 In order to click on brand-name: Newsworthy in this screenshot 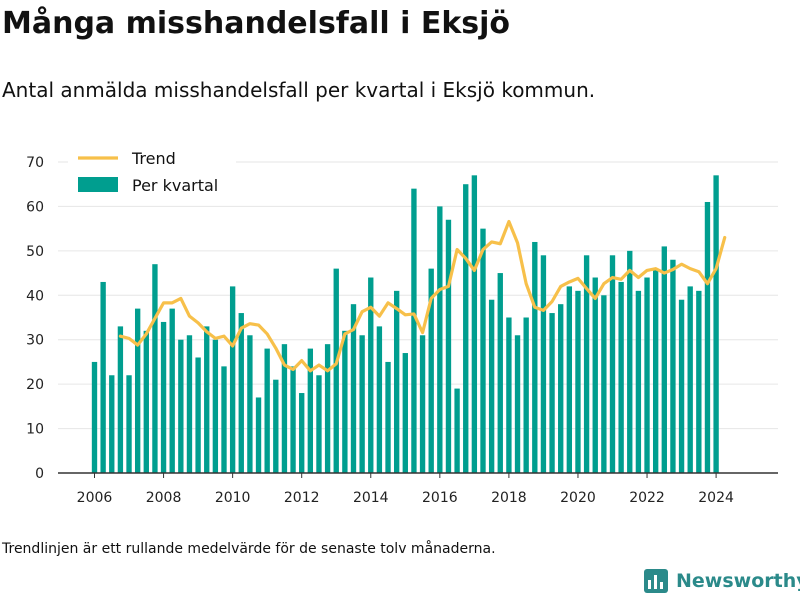, I will do `click(738, 581)`.